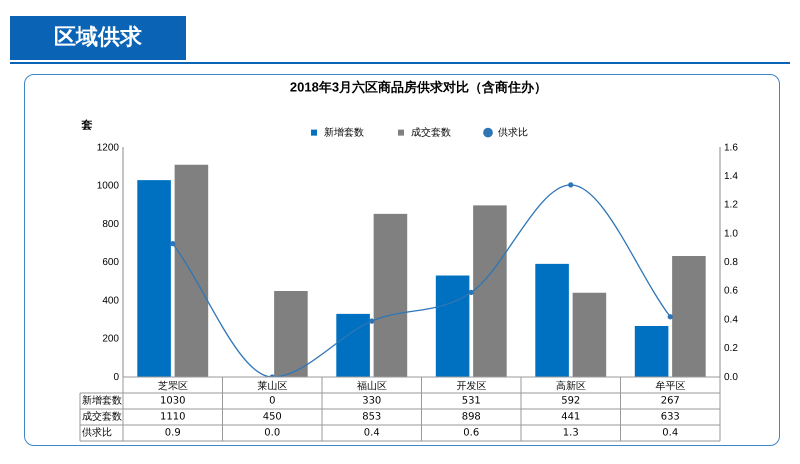 This screenshot has width=800, height=464. I want to click on y-tick-label: 200, so click(111, 339).